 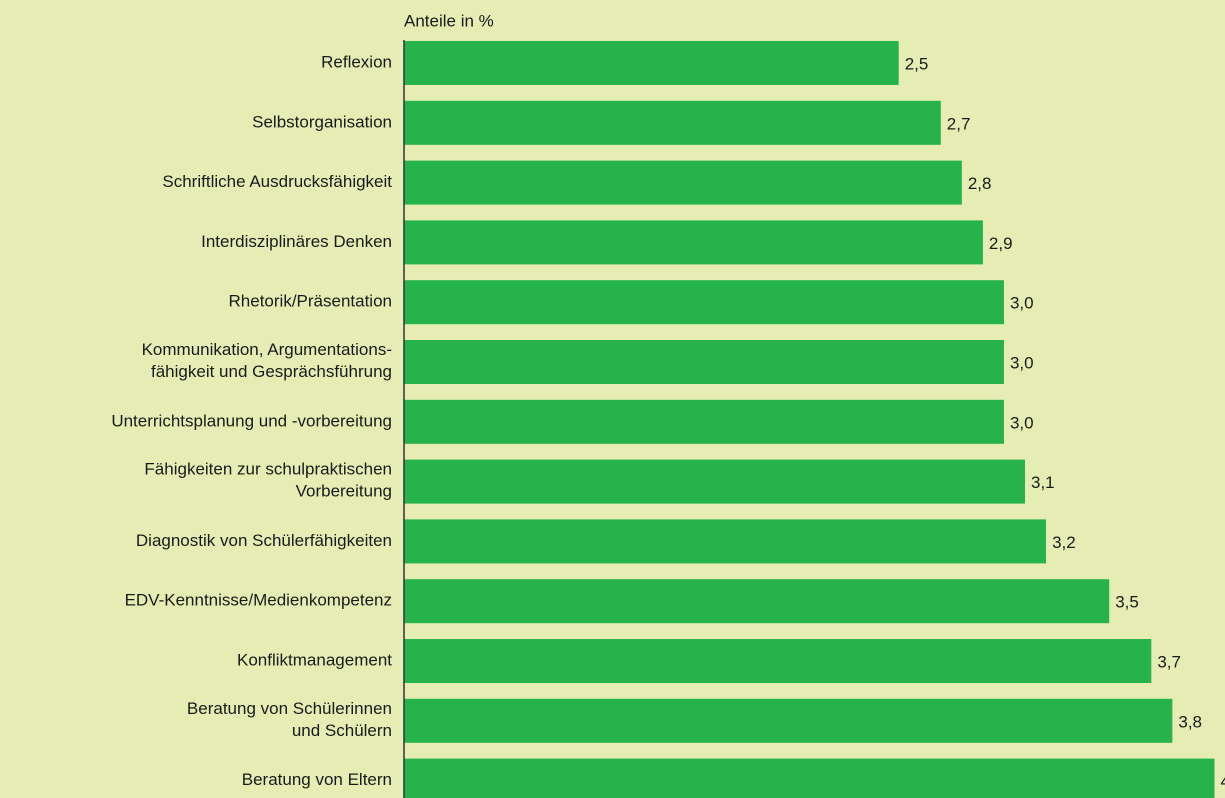 I want to click on y-tick-label: Rhetorik/Präsentation, so click(x=310, y=301).